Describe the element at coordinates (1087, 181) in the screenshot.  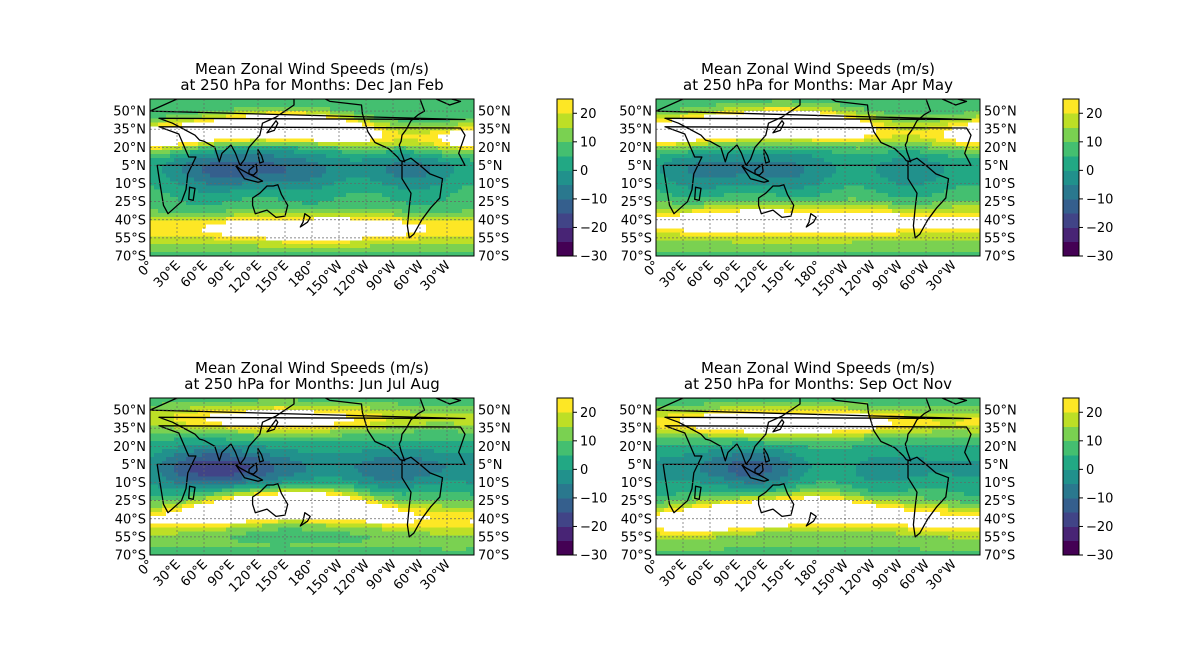
I see `colorbar: 20 10 0 −10 −20 −30` at that location.